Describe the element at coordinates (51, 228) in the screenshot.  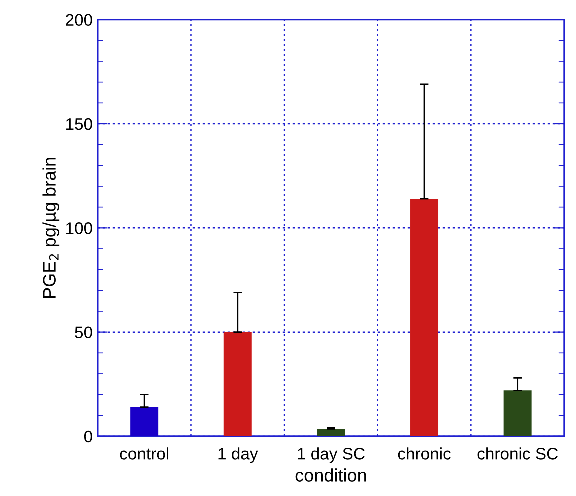
I see `y-axis-title: PGE$_{2}$ pg/µg brain` at that location.